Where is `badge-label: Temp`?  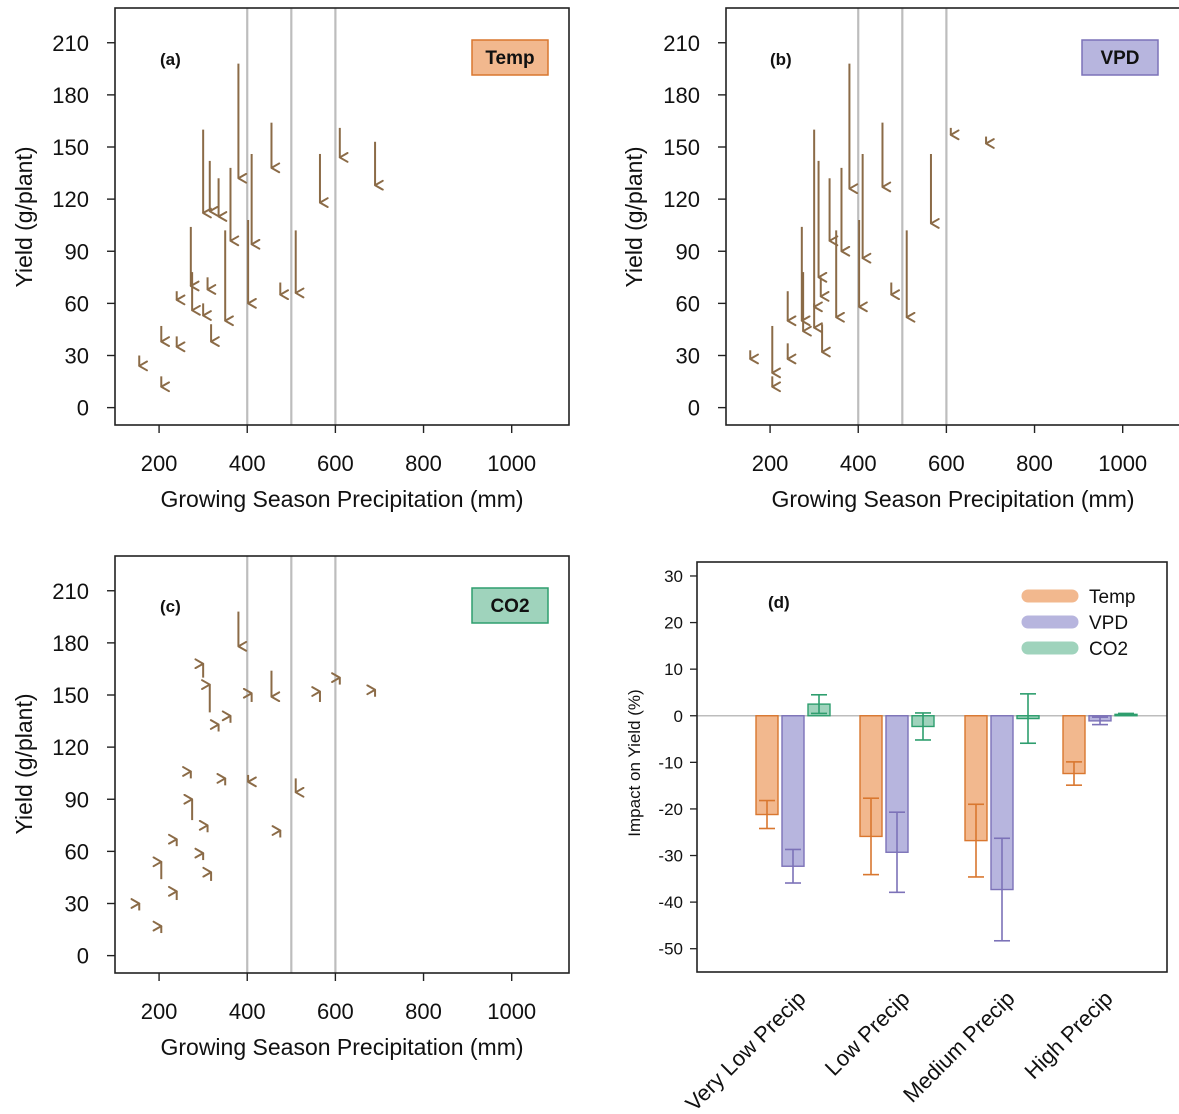 badge-label: Temp is located at coordinates (509, 58).